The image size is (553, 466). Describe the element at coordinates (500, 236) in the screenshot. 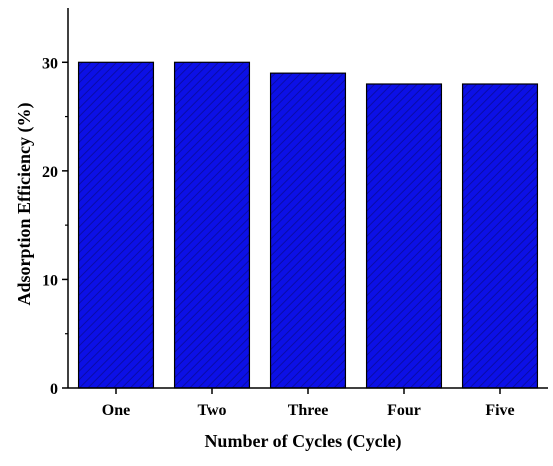

I see `bar-five` at that location.